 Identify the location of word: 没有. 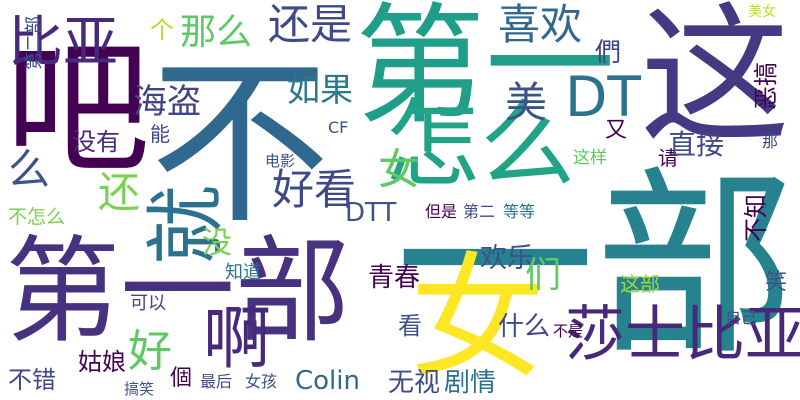
(96, 142).